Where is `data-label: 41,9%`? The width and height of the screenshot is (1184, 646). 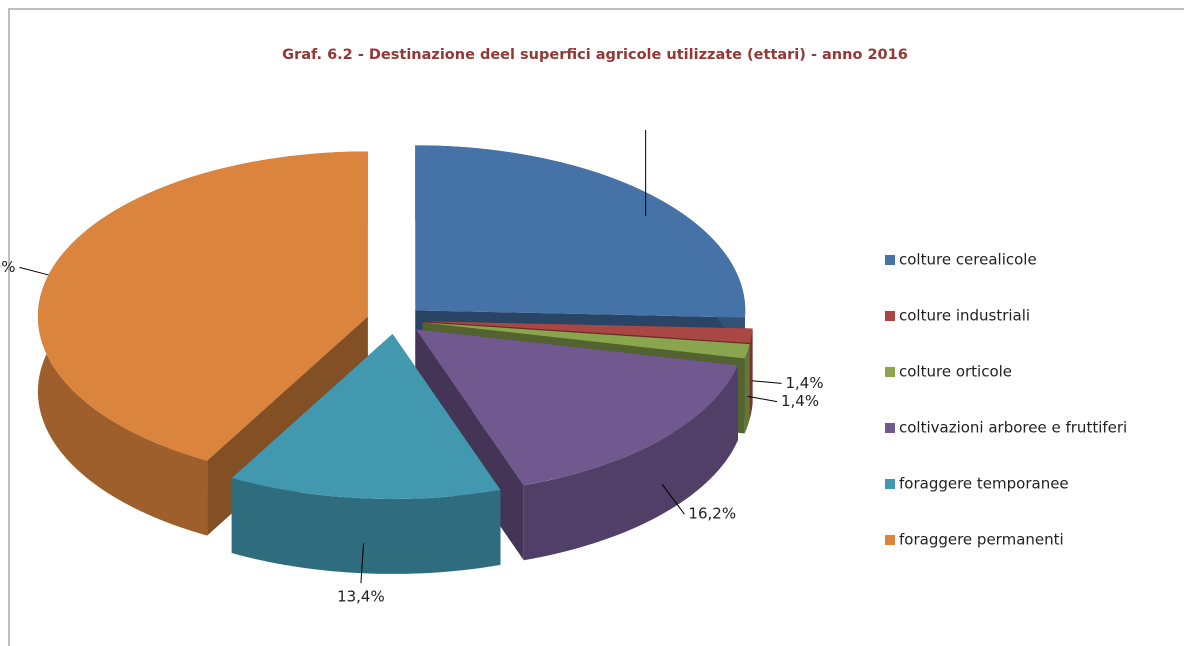
data-label: 41,9% is located at coordinates (7, 267).